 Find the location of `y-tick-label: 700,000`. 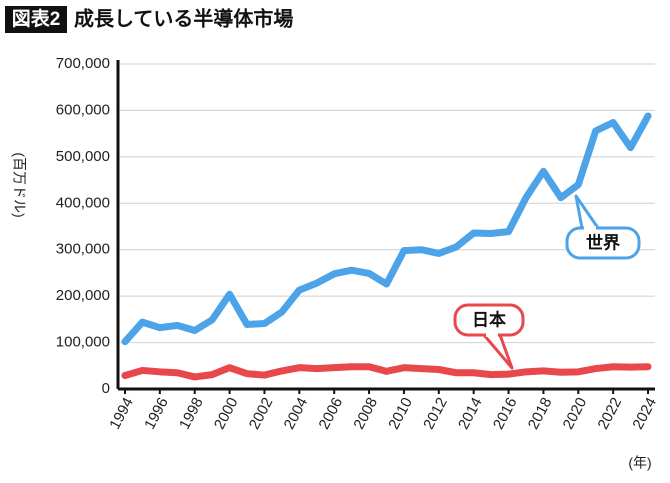

y-tick-label: 700,000 is located at coordinates (83, 63).